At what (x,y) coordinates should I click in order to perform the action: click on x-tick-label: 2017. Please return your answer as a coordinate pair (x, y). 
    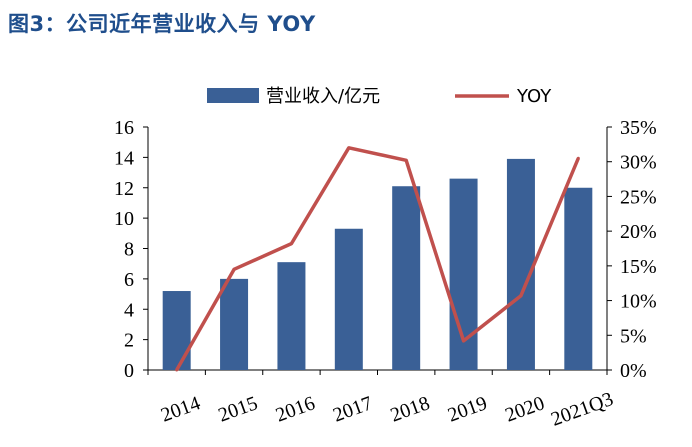
    Looking at the image, I should click on (352, 409).